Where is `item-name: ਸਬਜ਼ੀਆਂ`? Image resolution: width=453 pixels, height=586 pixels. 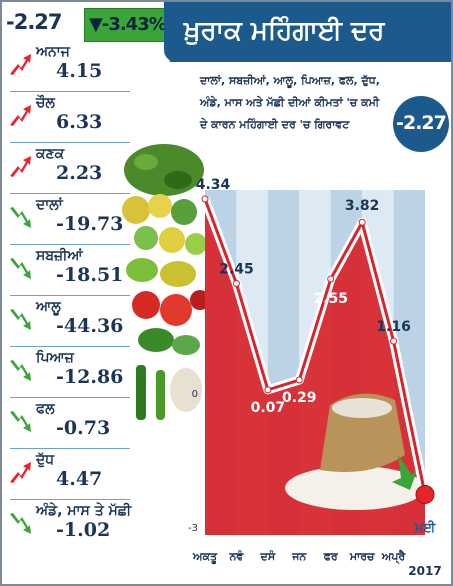 item-name: ਸਬਜ਼ੀਆਂ is located at coordinates (59, 256).